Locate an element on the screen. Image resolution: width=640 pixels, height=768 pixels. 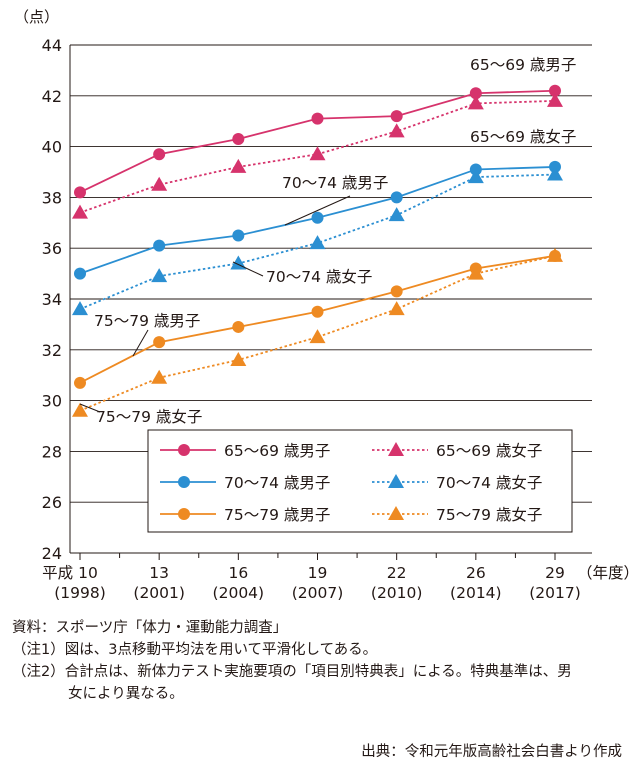
x-tick-label: 平成 10 is located at coordinates (70, 573).